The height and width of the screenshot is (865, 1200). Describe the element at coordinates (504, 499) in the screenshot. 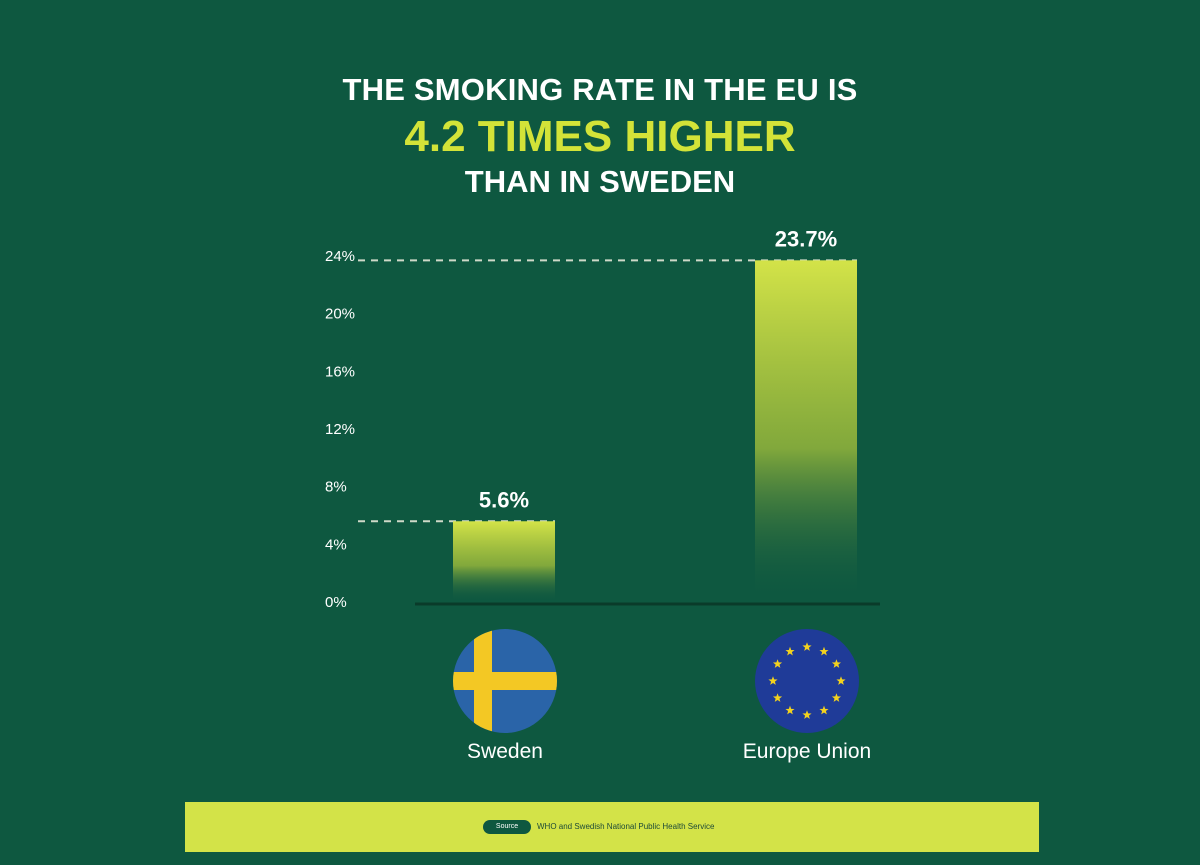

I see `bar-value-label: 5.6%` at that location.